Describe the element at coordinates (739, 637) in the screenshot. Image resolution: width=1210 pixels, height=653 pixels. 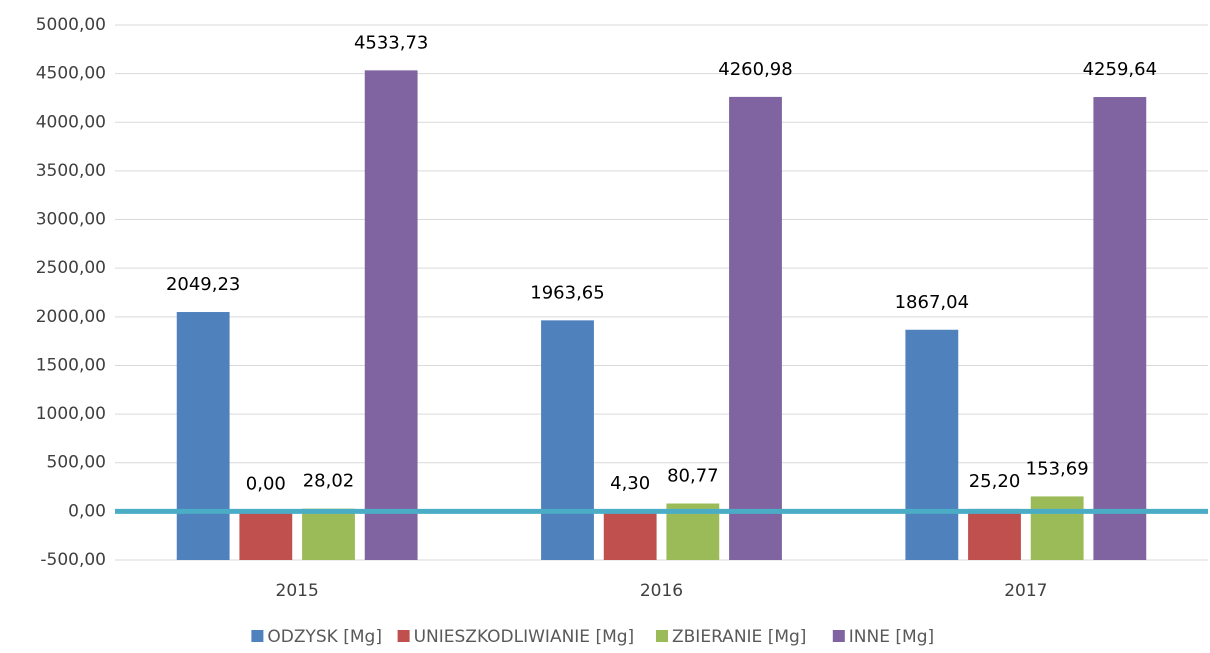
I see `legend-label: ZBIERANIE [Mg]` at that location.